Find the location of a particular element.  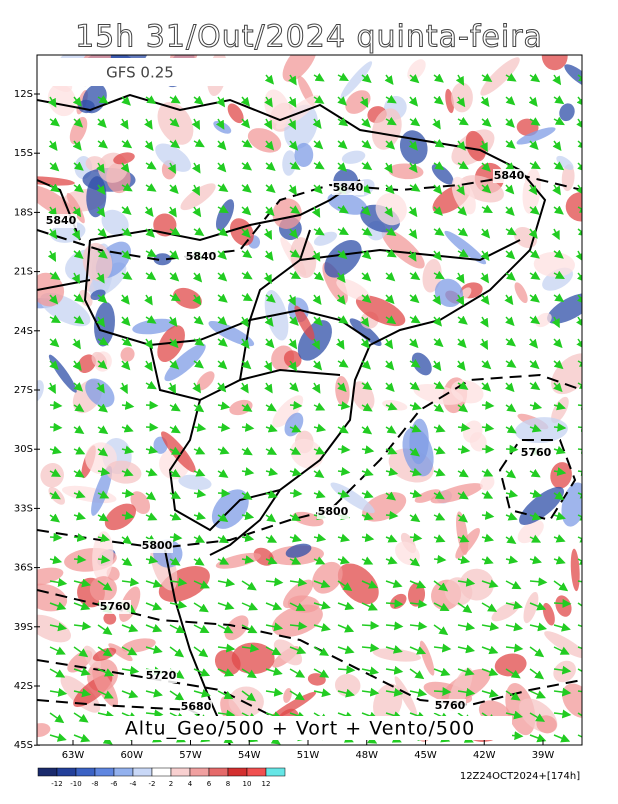

colorbar-label: 2 is located at coordinates (171, 784).